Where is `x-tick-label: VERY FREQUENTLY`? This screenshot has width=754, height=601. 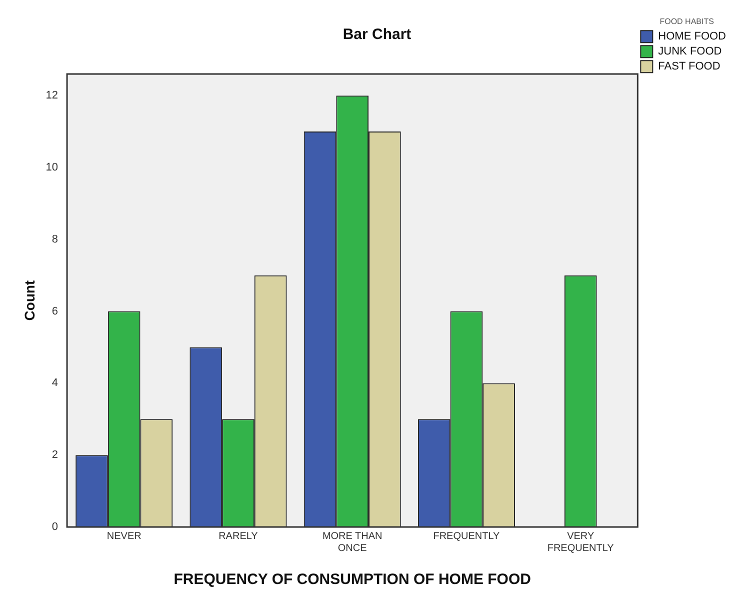 x-tick-label: VERY FREQUENTLY is located at coordinates (580, 542).